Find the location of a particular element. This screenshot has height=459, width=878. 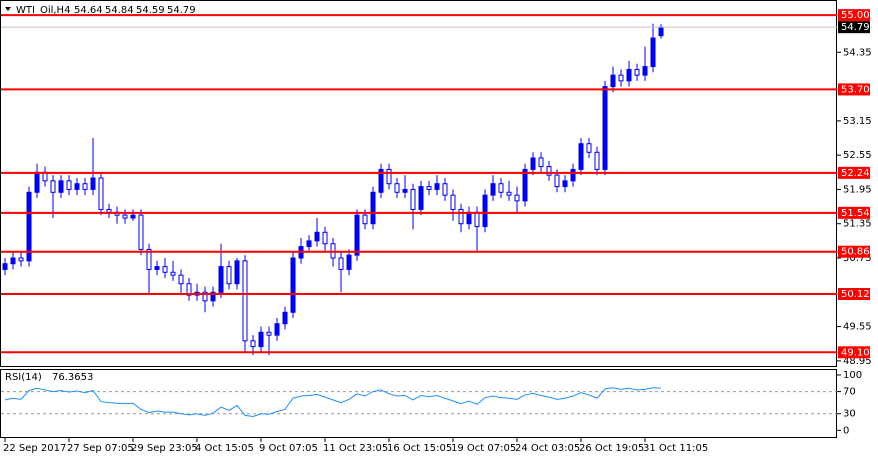

y-tick-label: 51.35 is located at coordinates (857, 224).